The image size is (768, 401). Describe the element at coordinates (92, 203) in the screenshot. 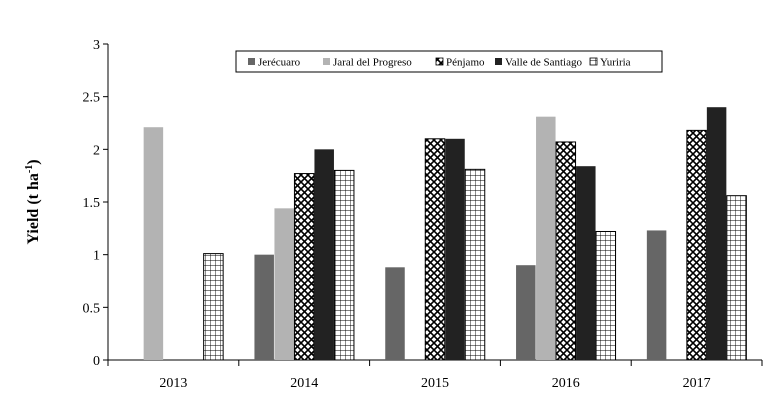

I see `y-tick-label: 1.5` at that location.